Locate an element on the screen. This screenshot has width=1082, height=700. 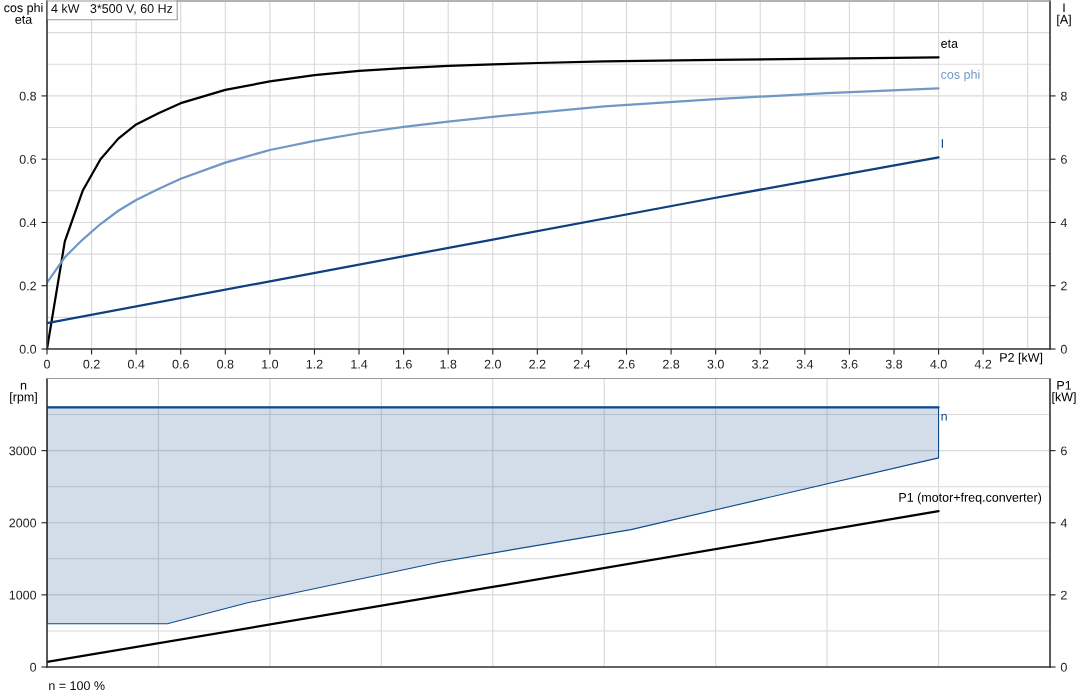
x-tick-label: 3.6 is located at coordinates (849, 364).